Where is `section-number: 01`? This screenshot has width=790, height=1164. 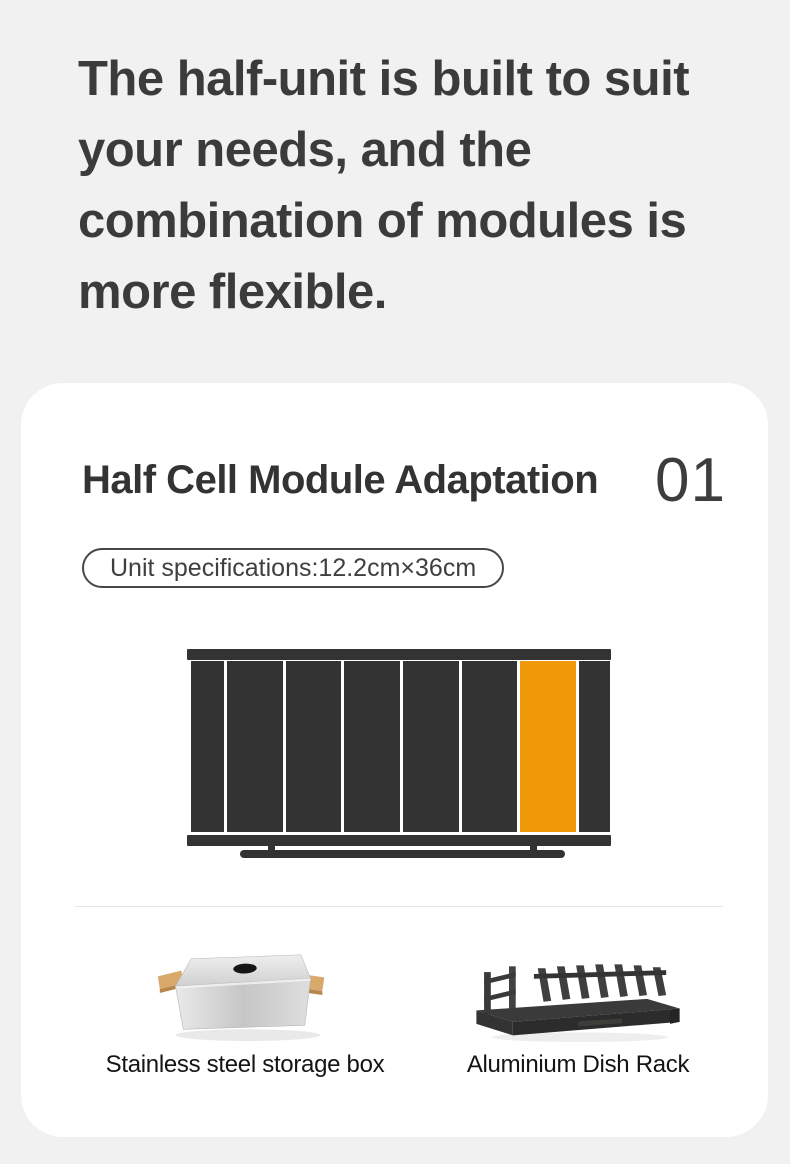 section-number: 01 is located at coordinates (690, 480).